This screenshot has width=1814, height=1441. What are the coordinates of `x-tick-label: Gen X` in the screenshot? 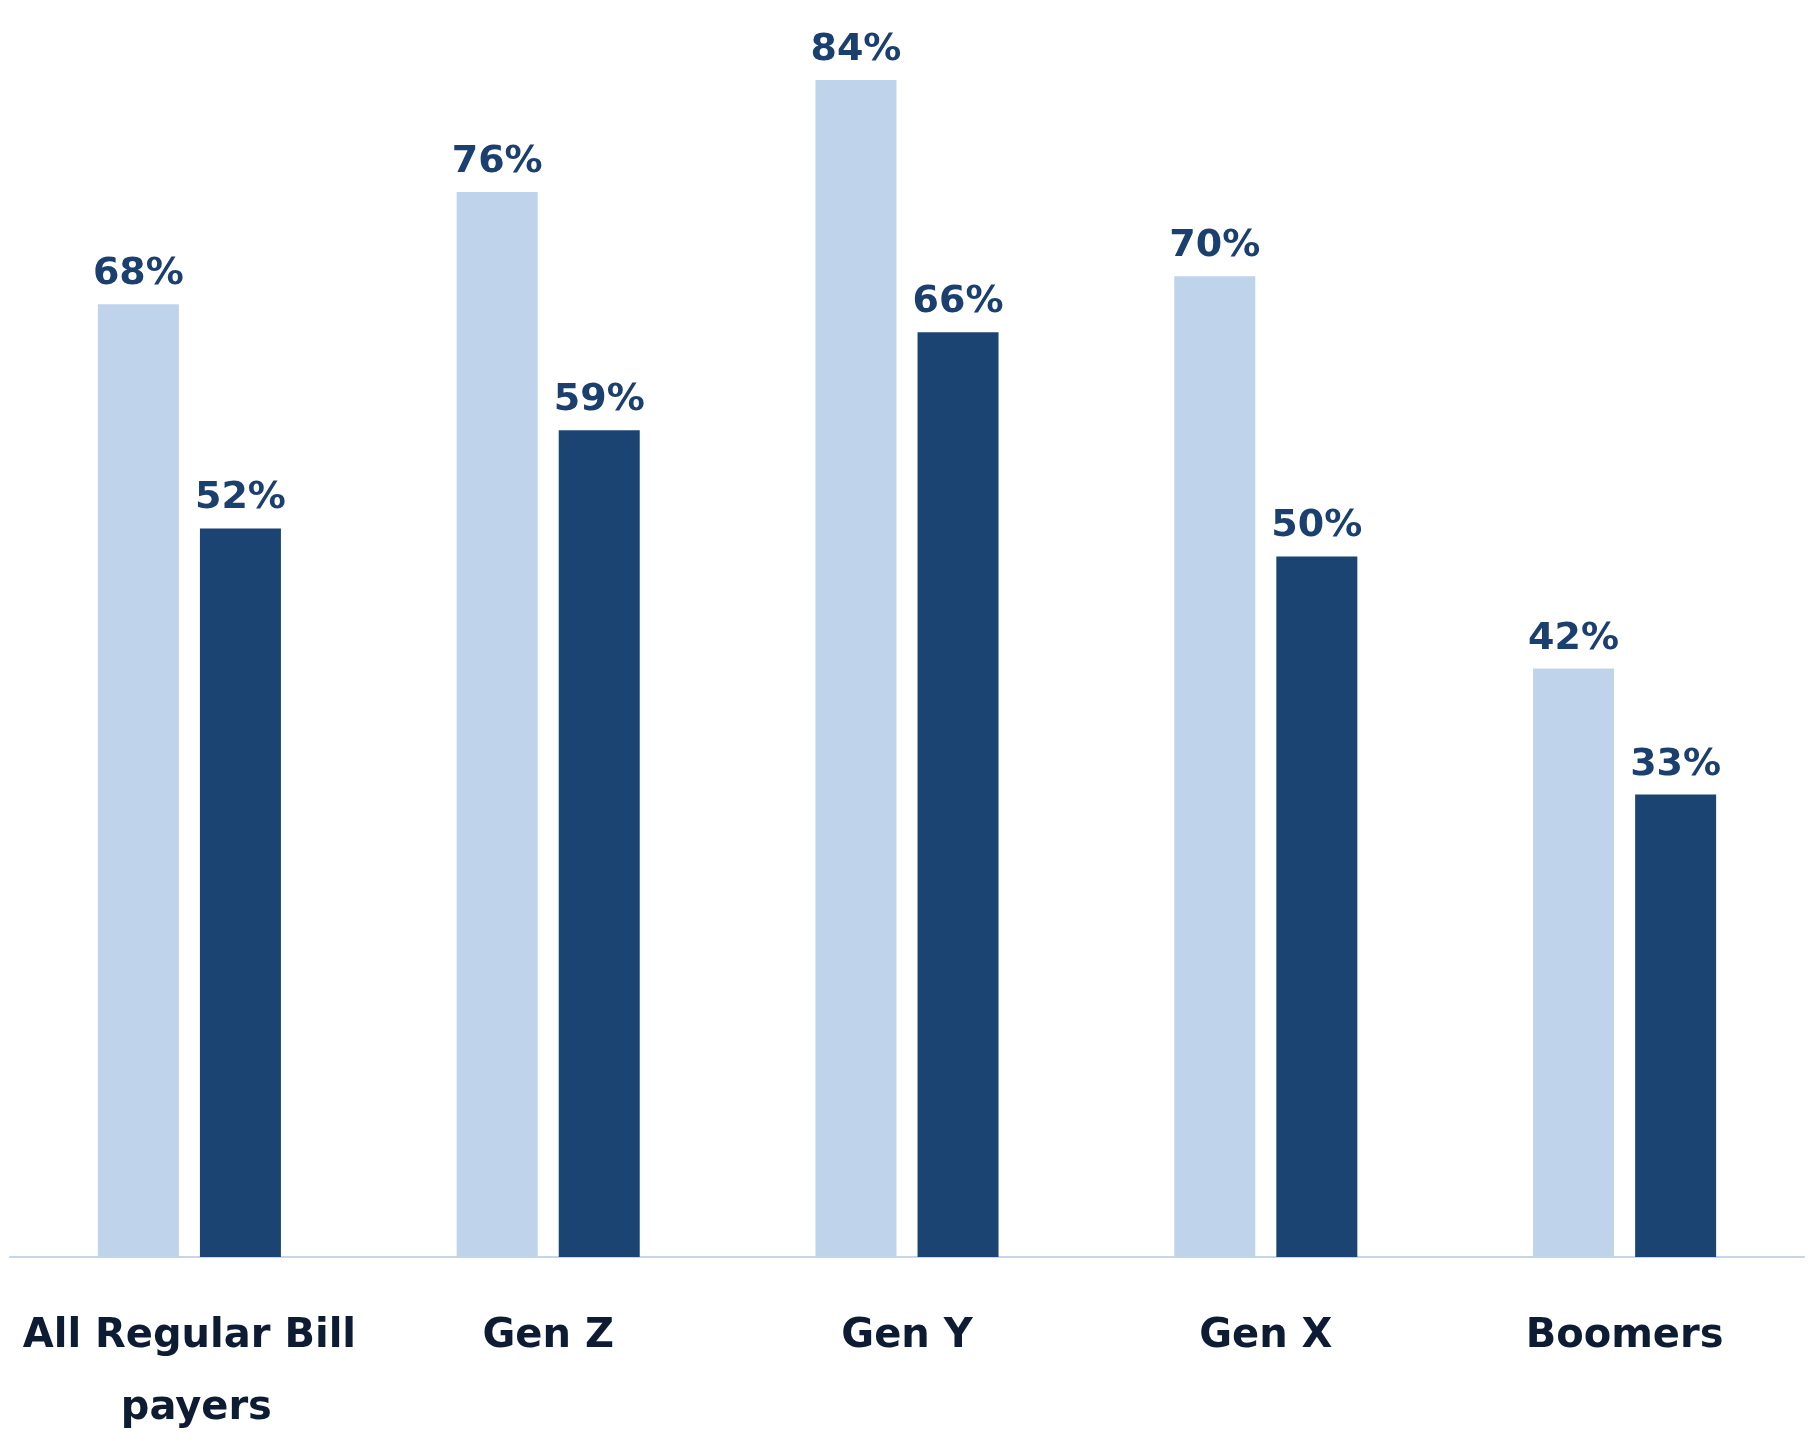 It's located at (1266, 1333).